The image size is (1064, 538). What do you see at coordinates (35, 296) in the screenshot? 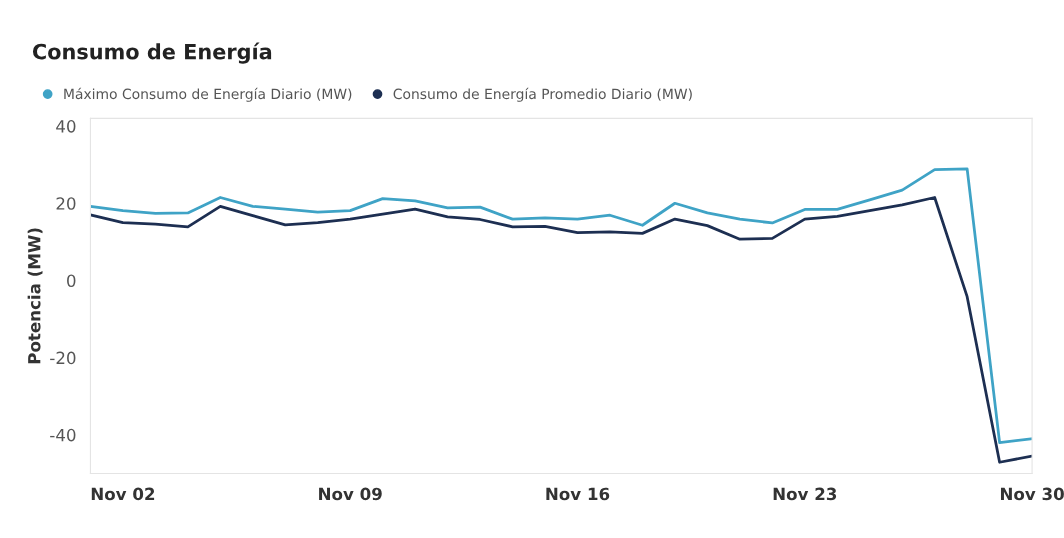
I see `y-axis-title: Potencia (MW)` at bounding box center [35, 296].